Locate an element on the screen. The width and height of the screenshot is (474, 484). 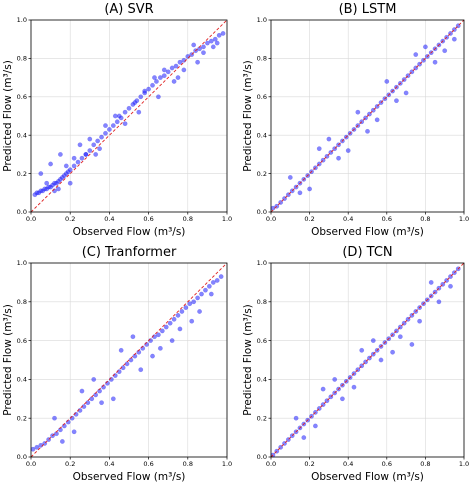
y-tick-label: 0.8 is located at coordinates (22, 302).